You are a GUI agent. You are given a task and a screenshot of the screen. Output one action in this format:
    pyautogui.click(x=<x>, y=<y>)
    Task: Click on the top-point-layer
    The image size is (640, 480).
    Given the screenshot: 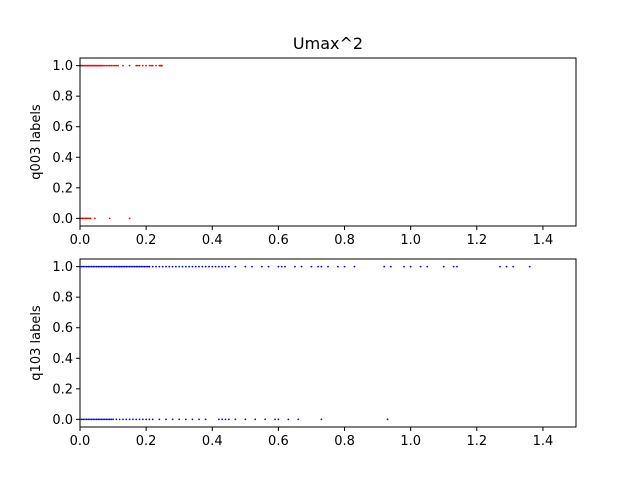 What is the action you would take?
    pyautogui.click(x=121, y=142)
    